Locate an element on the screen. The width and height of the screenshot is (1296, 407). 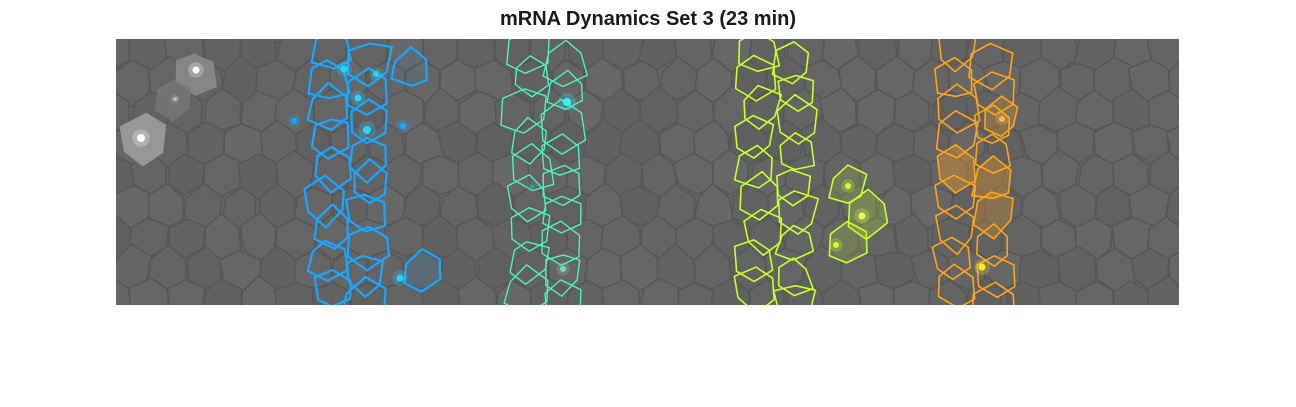
figure-title: mRNA Dynamics Set 3 (23 min) is located at coordinates (647, 19).